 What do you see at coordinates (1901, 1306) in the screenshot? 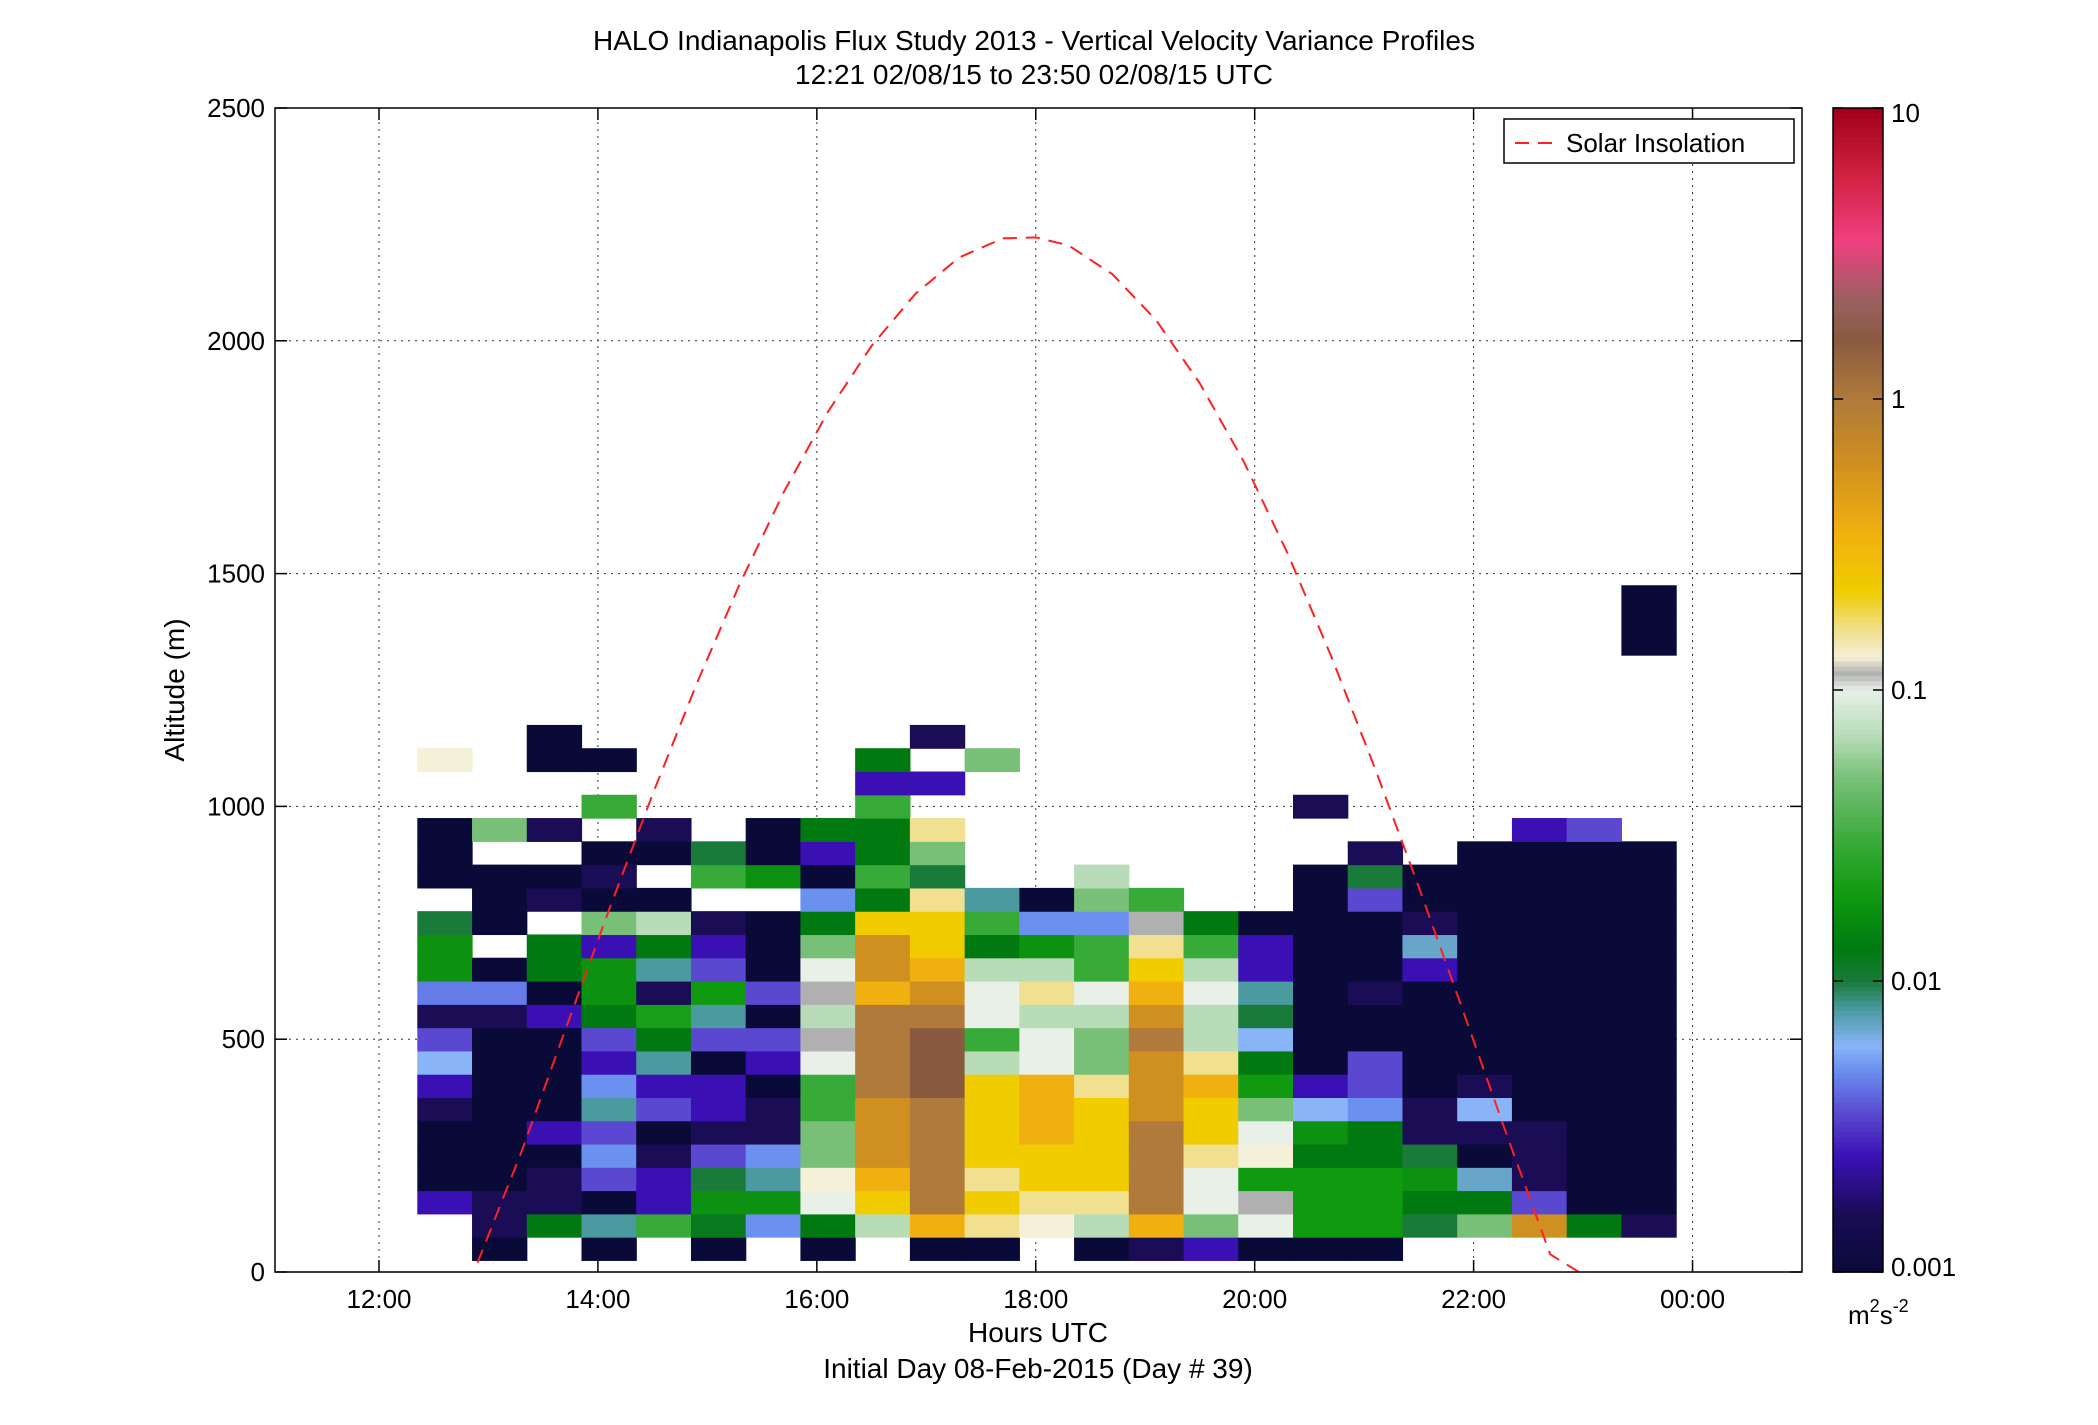
I see `colorbar-unit-exp2: -2` at bounding box center [1901, 1306].